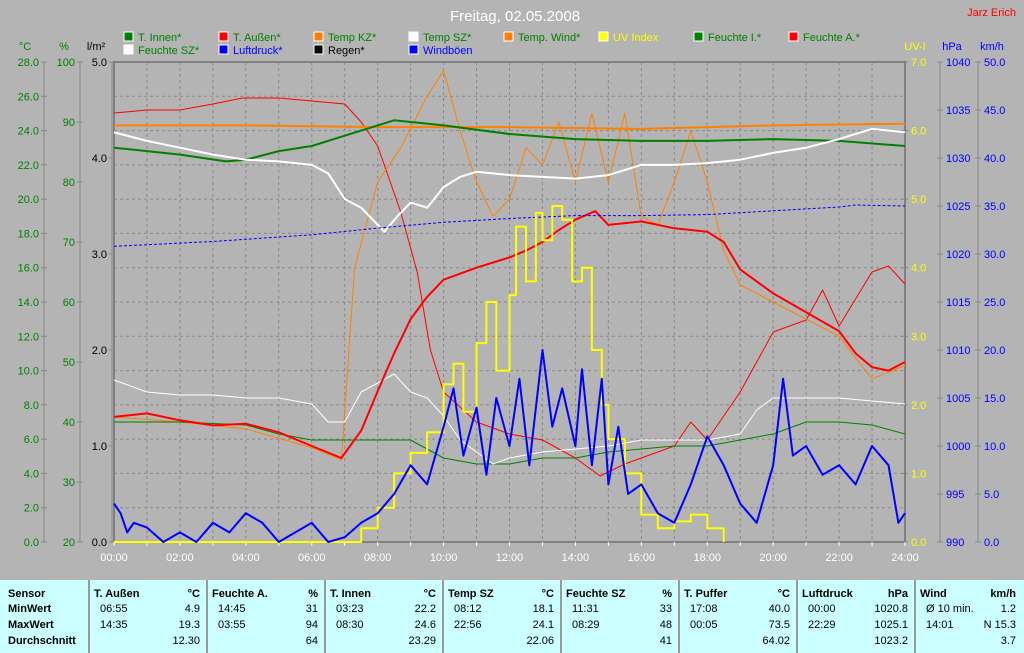  I want to click on min-value: 4.9, so click(192, 609).